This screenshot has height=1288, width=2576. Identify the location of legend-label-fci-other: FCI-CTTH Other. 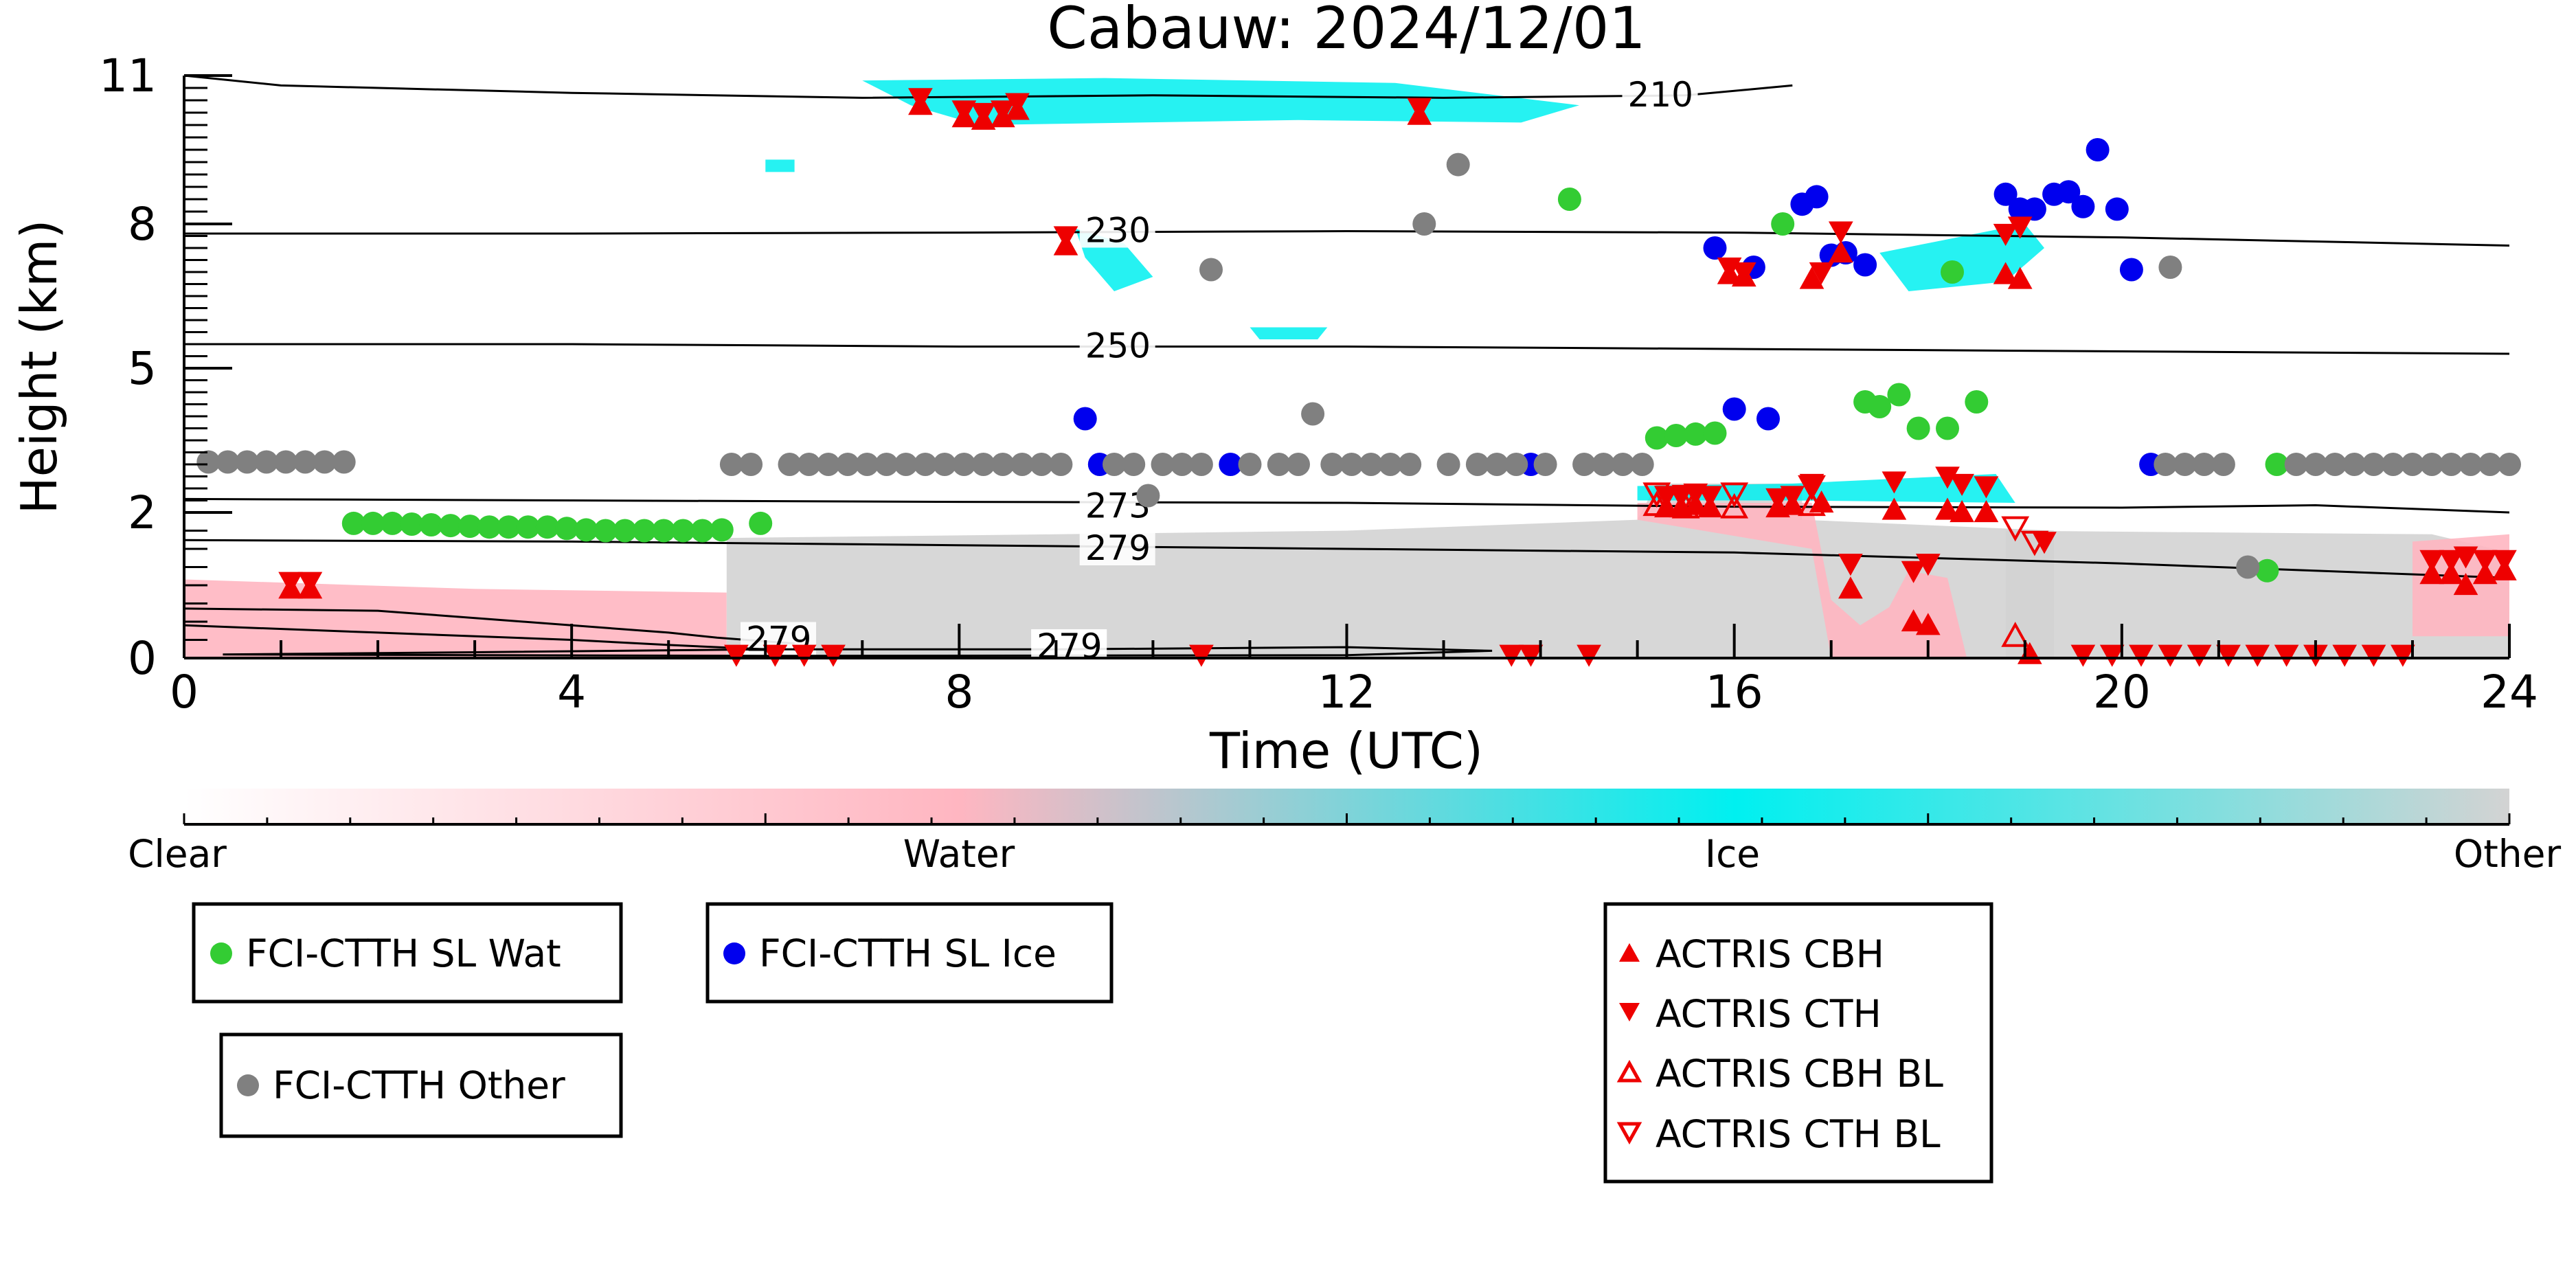
(419, 1085).